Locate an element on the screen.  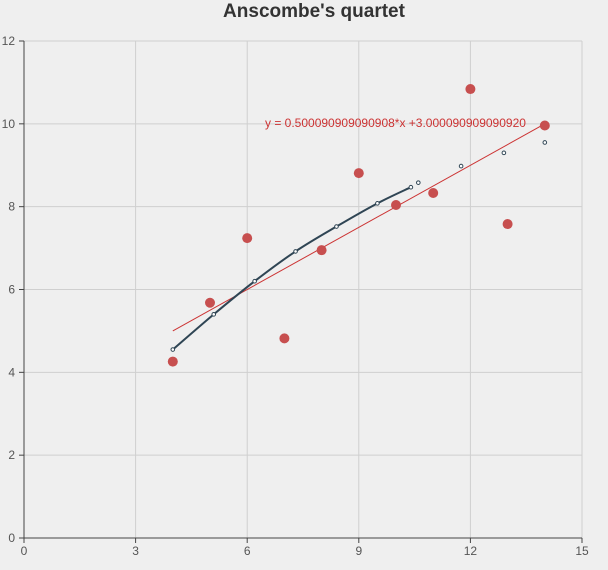
x-tick-label: 3 is located at coordinates (135, 551).